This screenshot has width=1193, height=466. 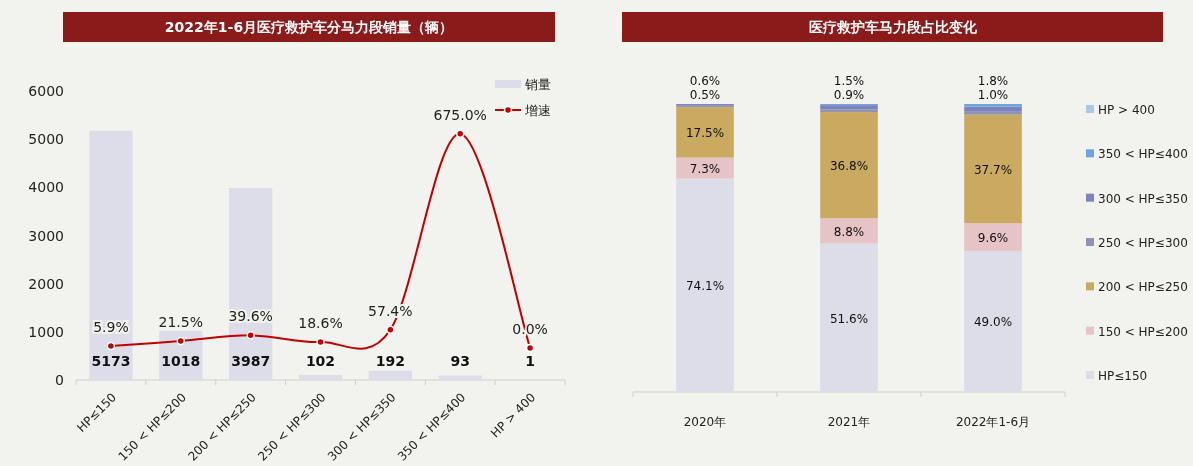 What do you see at coordinates (530, 361) in the screenshot?
I see `data-label: 1` at bounding box center [530, 361].